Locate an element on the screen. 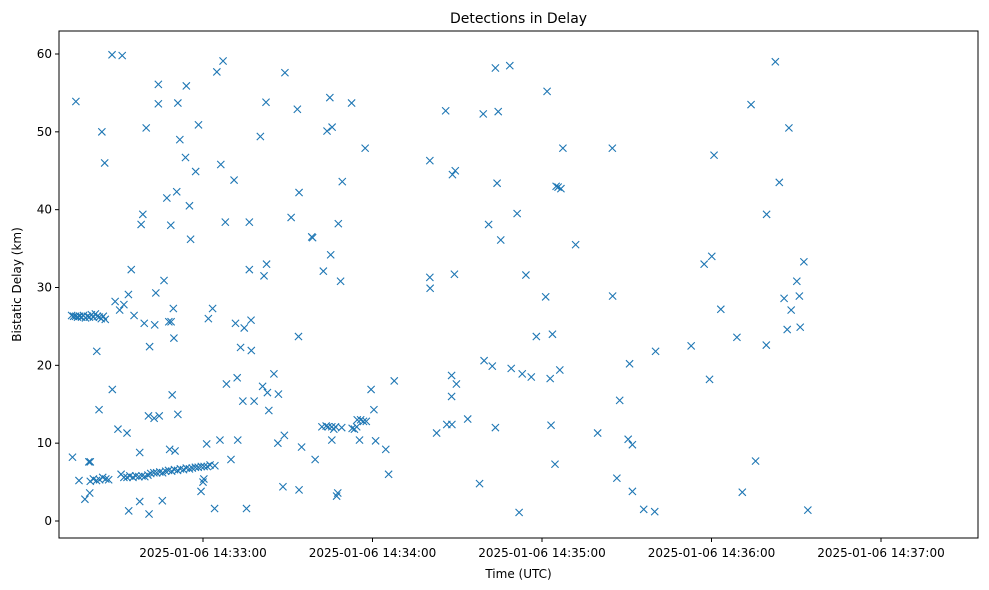  y-tick-label: 50 is located at coordinates (44, 132).